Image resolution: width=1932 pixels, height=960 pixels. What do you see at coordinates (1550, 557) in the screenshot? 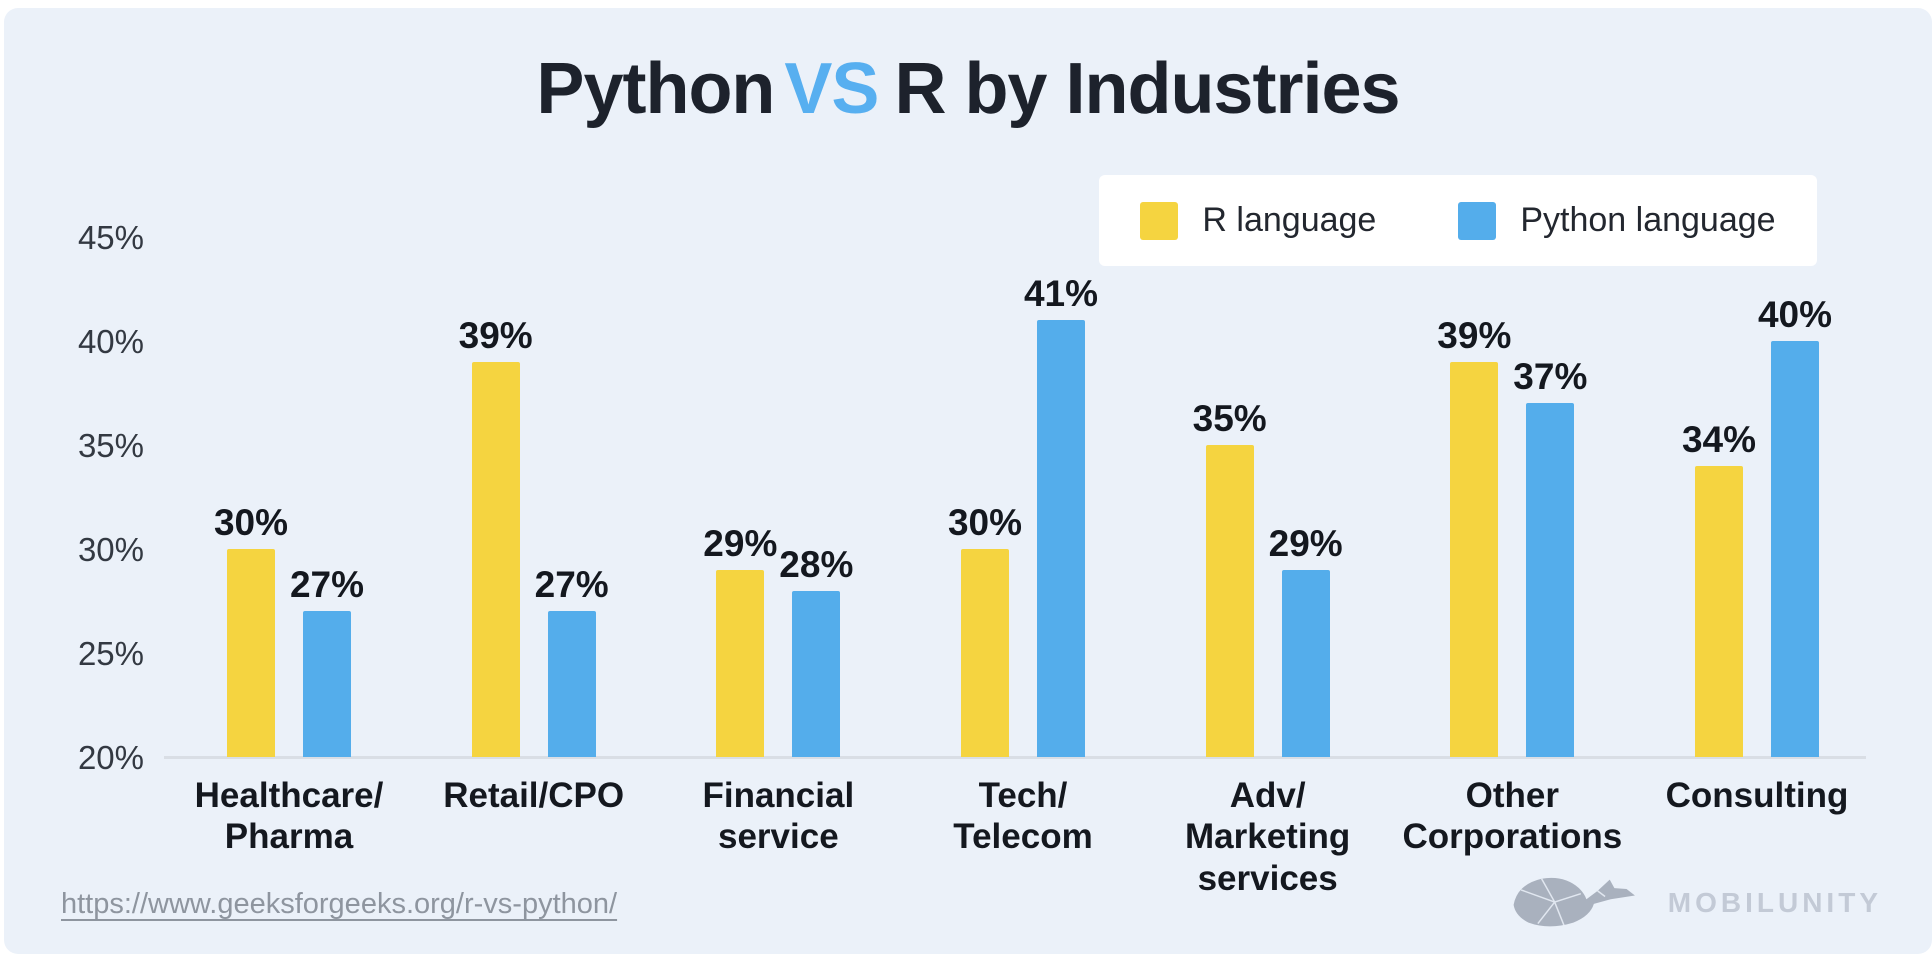
I see `bar-python: 37%` at bounding box center [1550, 557].